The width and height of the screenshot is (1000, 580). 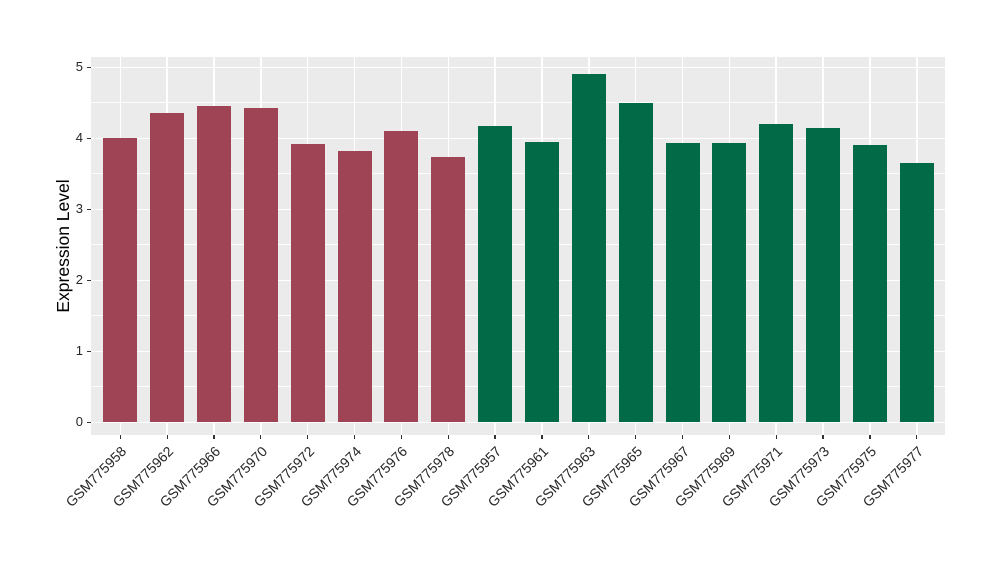 I want to click on y-tick-label: 1, so click(x=79, y=351).